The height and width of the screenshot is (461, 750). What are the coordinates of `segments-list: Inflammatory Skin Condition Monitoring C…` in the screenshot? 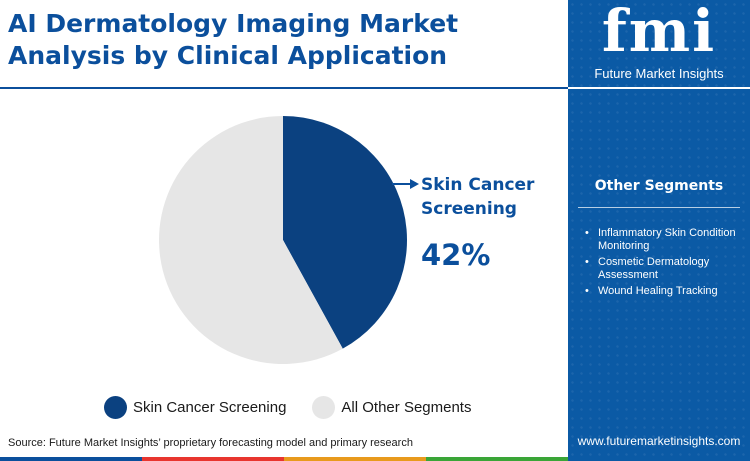 It's located at (663, 264).